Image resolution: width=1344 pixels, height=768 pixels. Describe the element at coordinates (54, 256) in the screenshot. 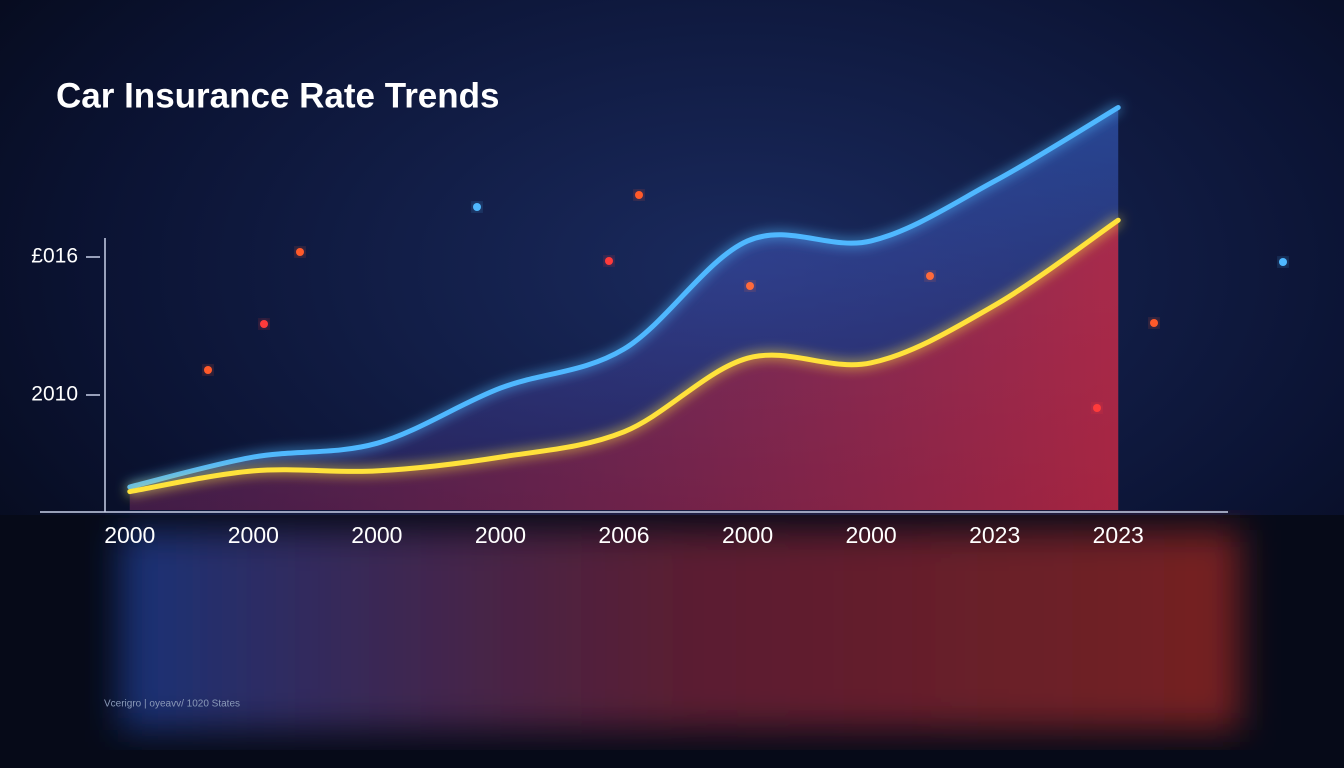

I see `y-tick-label: £016` at that location.